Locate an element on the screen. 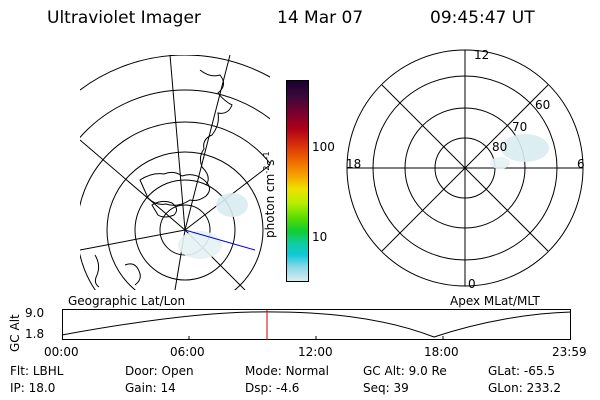 This screenshot has width=600, height=400. altitude-xtick-2: 12:00 is located at coordinates (315, 352).